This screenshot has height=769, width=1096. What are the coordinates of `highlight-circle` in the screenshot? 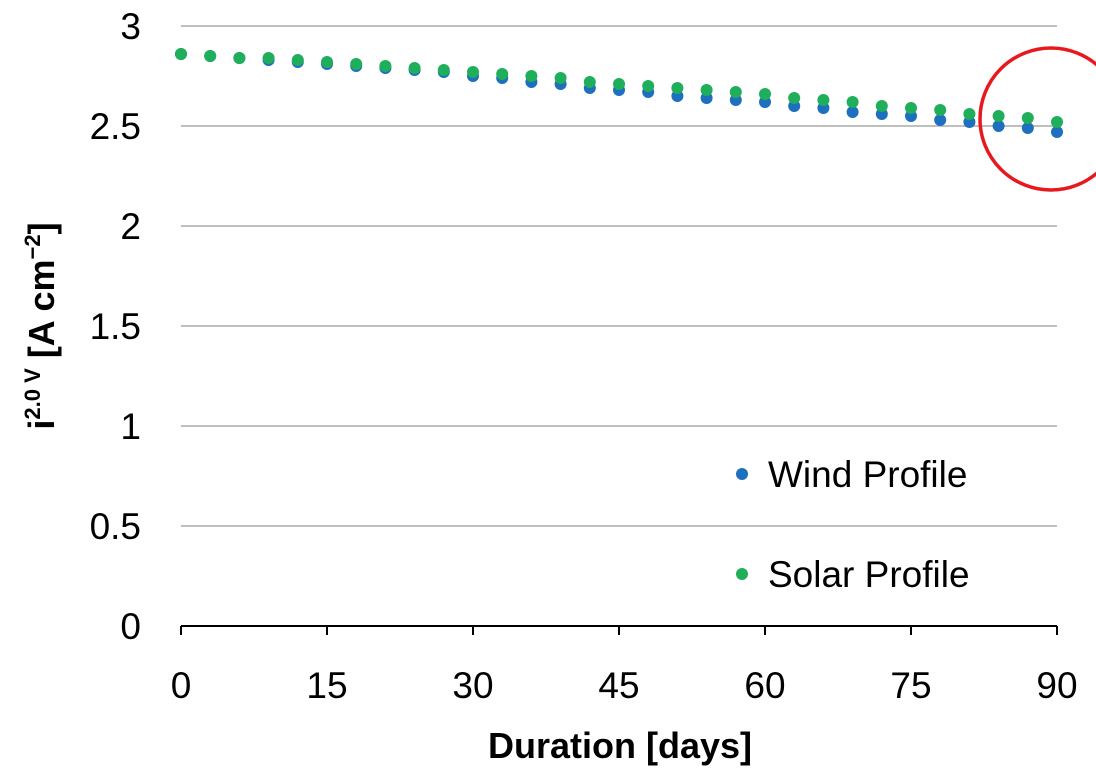 It's located at (1037, 119).